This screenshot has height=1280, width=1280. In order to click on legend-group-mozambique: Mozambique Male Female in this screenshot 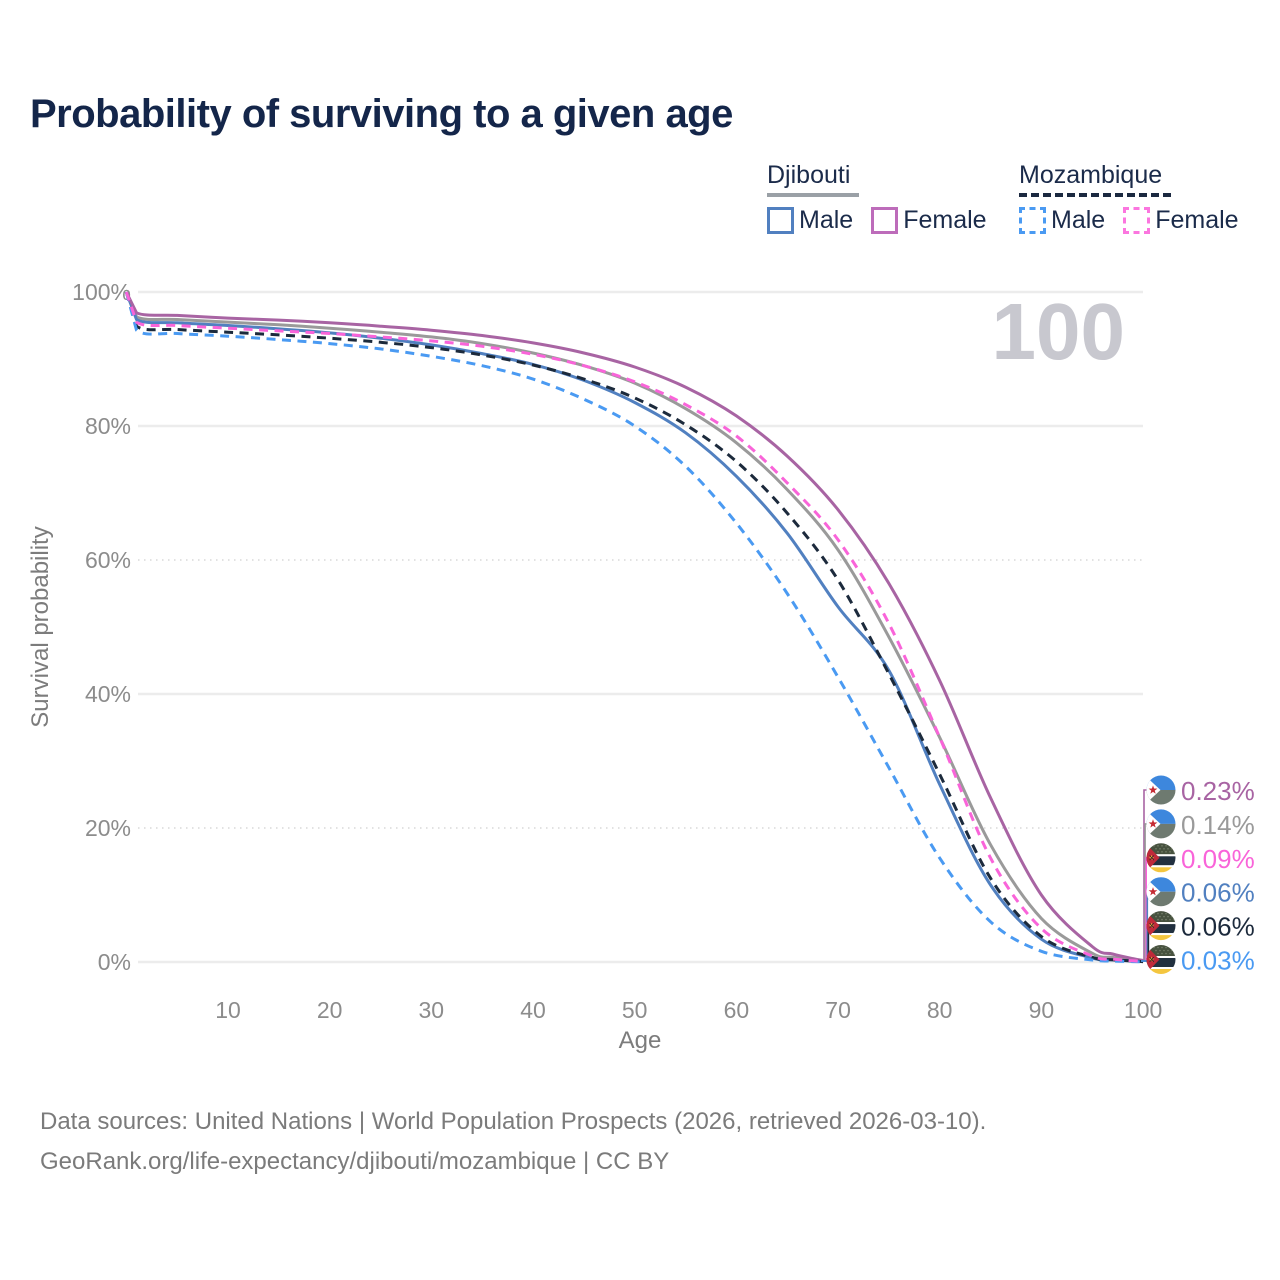, I will do `click(1129, 198)`.